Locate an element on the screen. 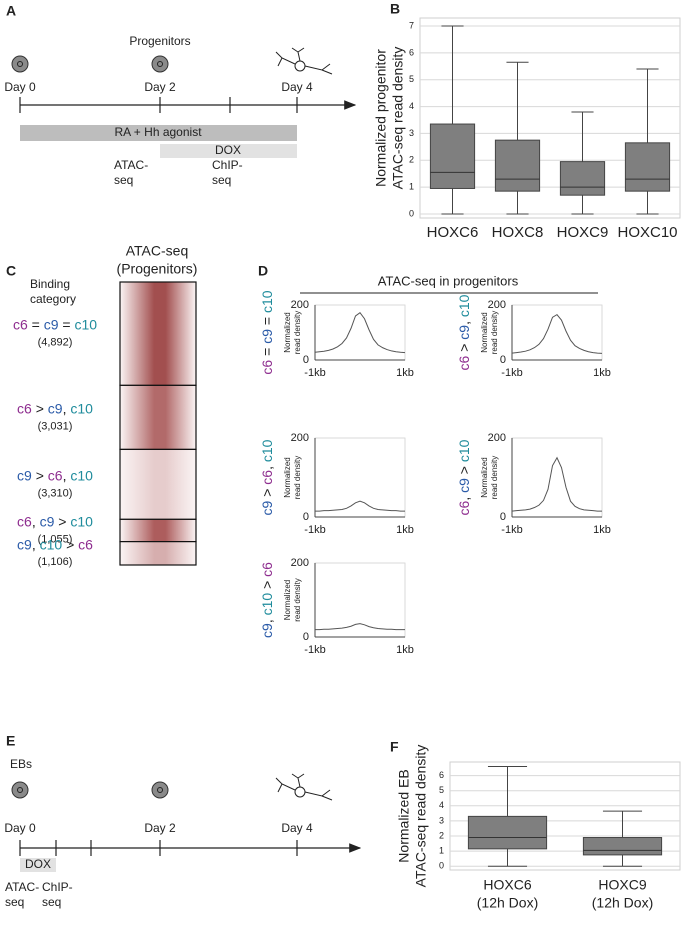 The image size is (691, 939). group-label: c6, c9 > c10 is located at coordinates (55, 521).